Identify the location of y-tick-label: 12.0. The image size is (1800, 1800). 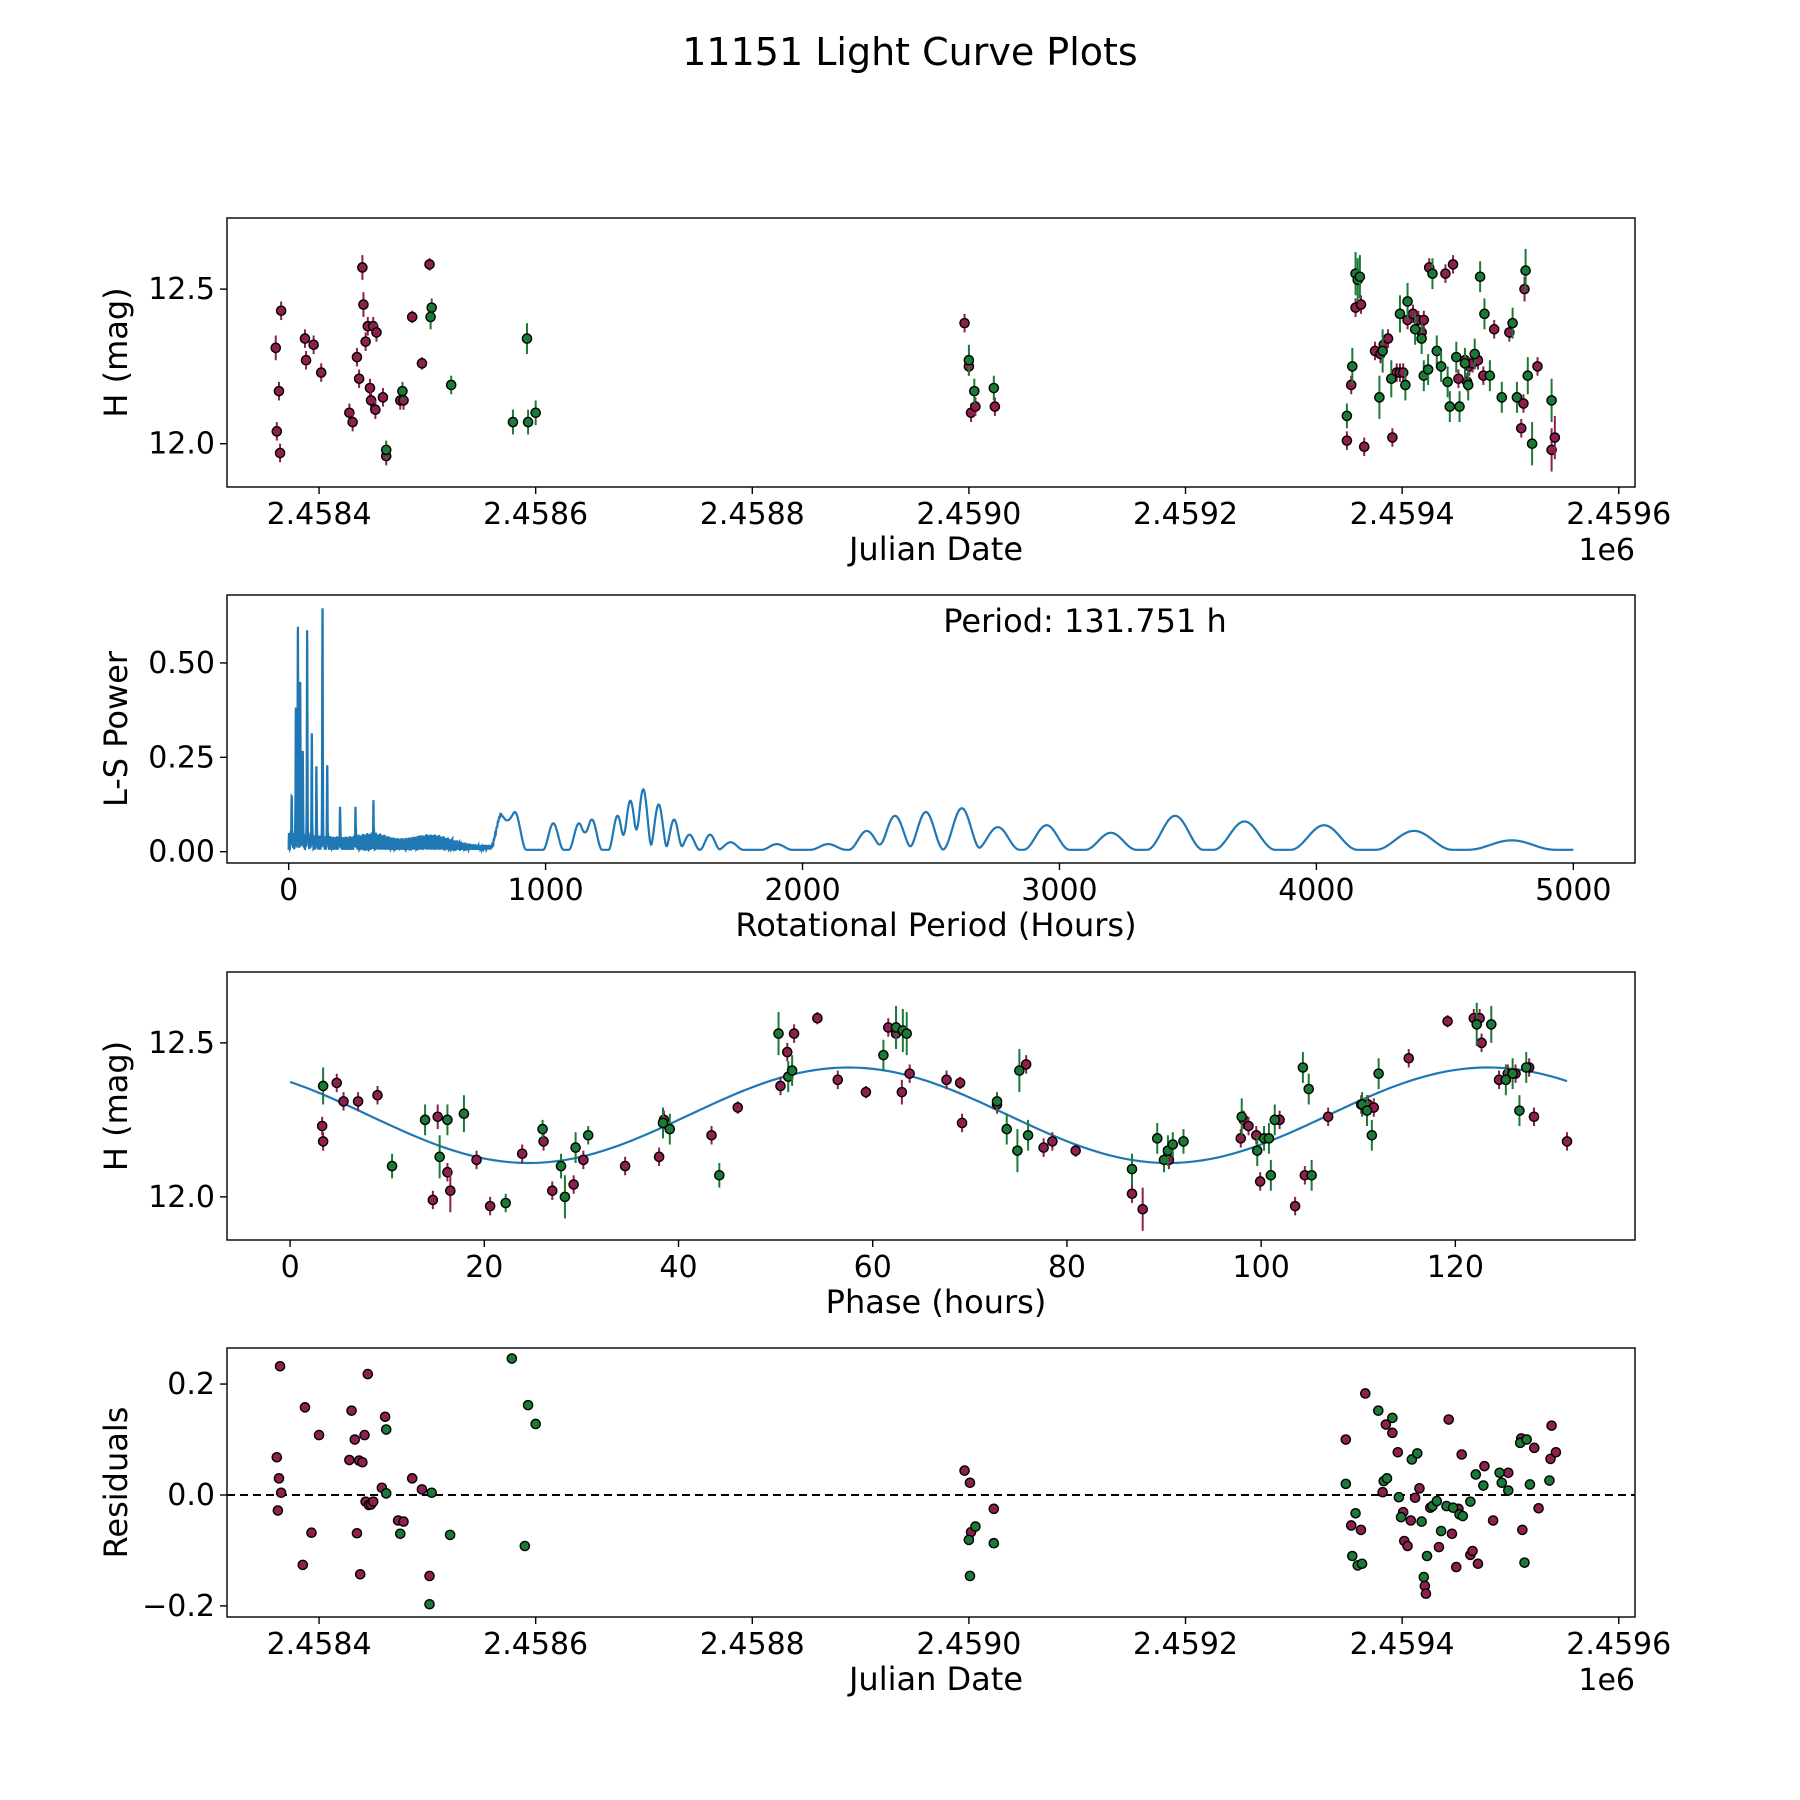
(181, 1197).